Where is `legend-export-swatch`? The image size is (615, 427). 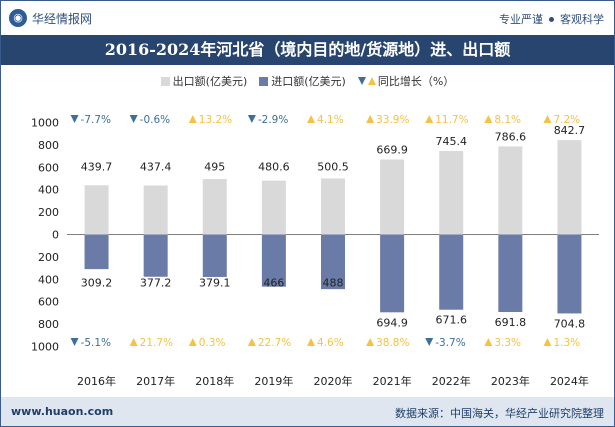 legend-export-swatch is located at coordinates (165, 81).